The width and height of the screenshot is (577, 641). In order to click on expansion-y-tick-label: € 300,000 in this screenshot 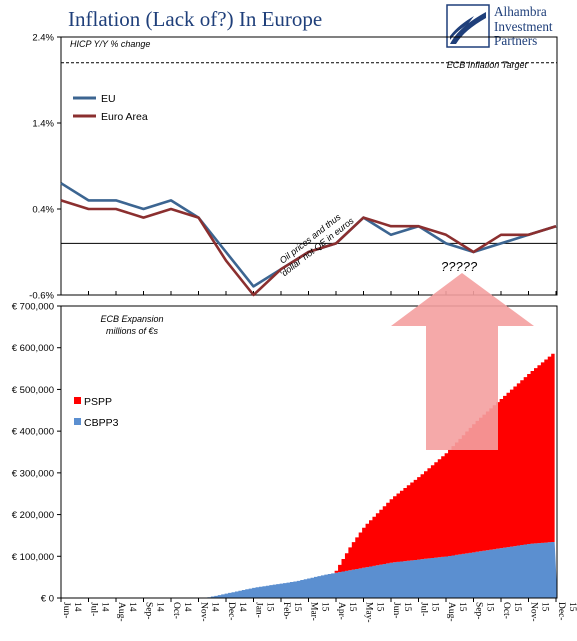, I will do `click(33, 473)`.